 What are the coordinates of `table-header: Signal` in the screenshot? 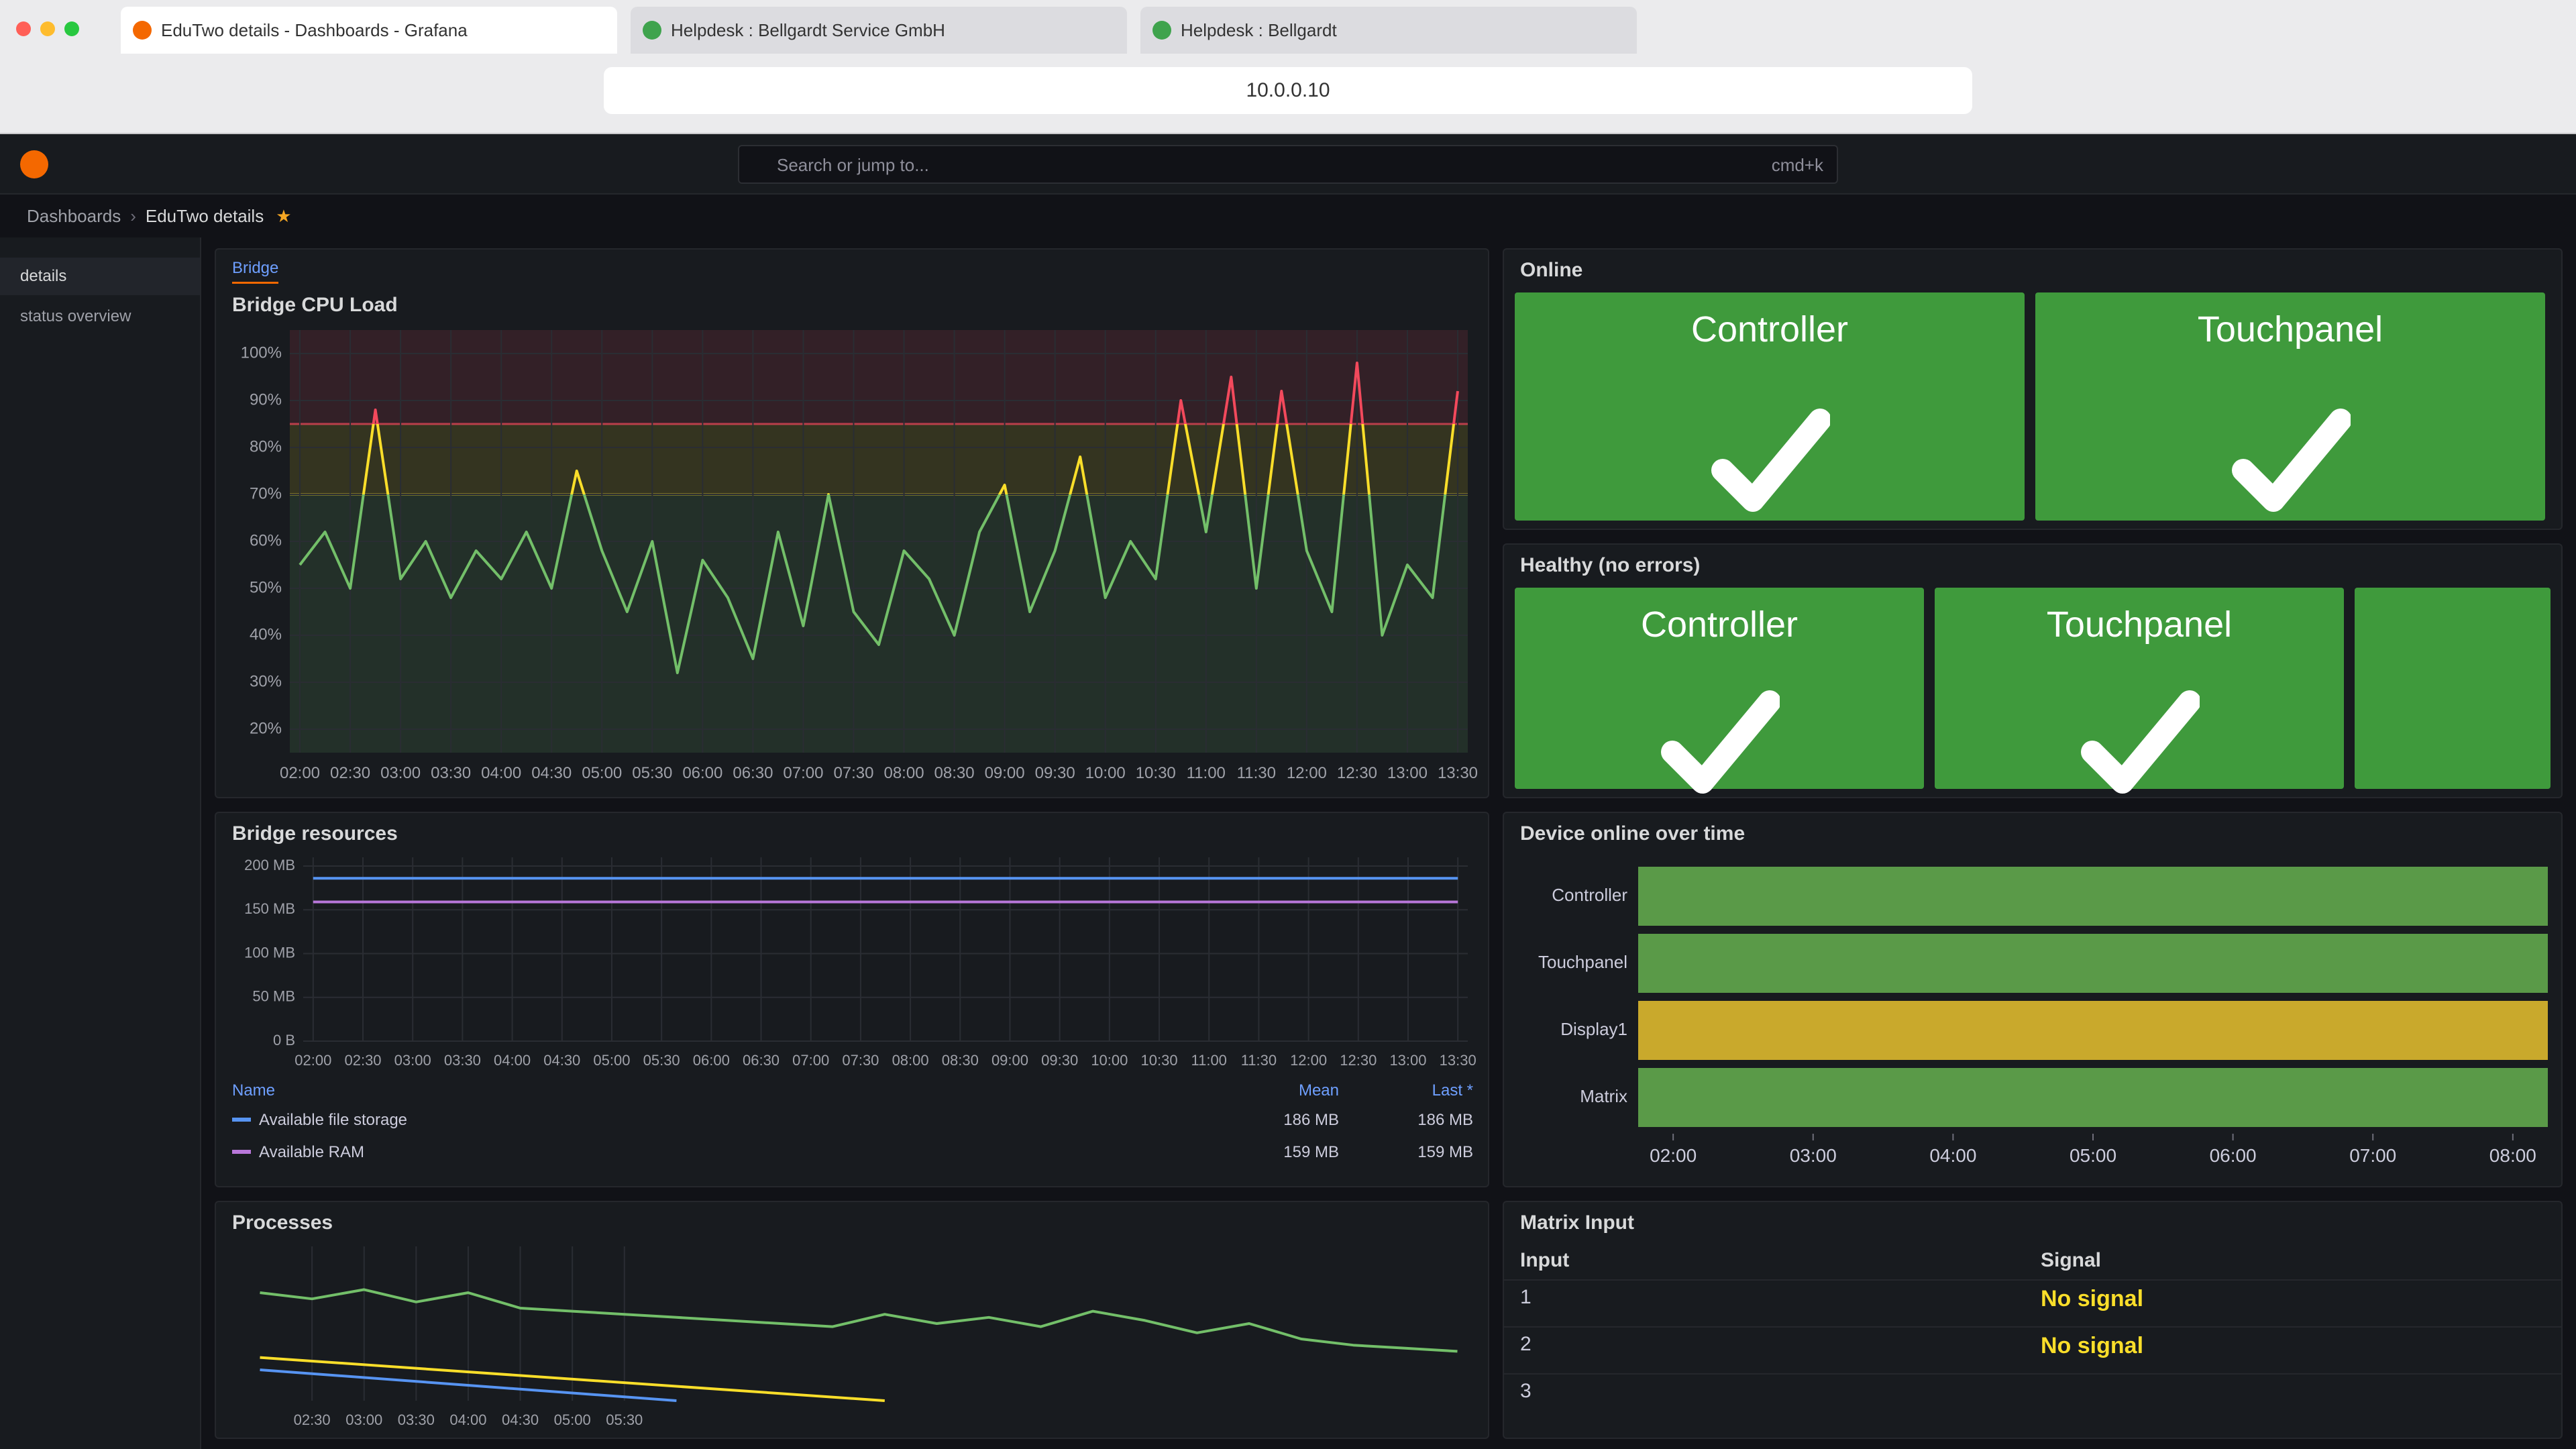 It's located at (2071, 1260).